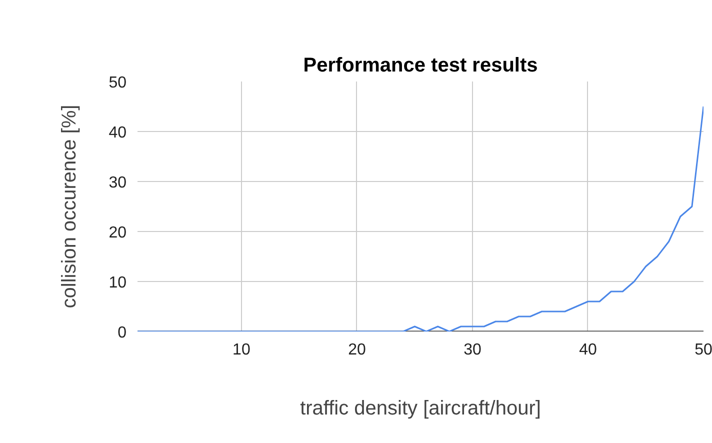 Image resolution: width=712 pixels, height=443 pixels. I want to click on x-tick-label: 20, so click(357, 350).